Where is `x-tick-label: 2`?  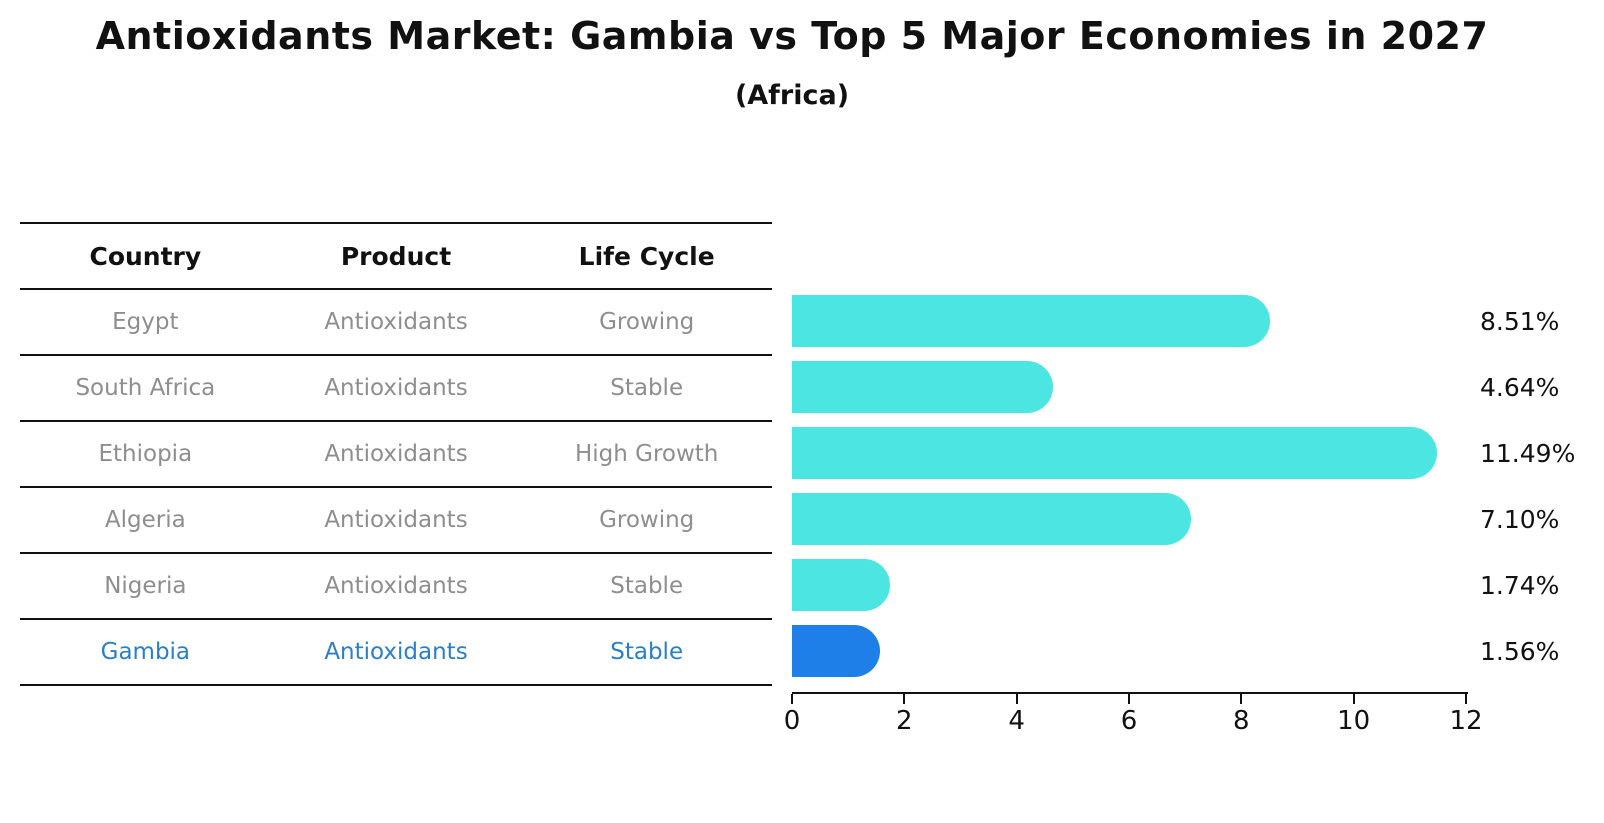
x-tick-label: 2 is located at coordinates (904, 721).